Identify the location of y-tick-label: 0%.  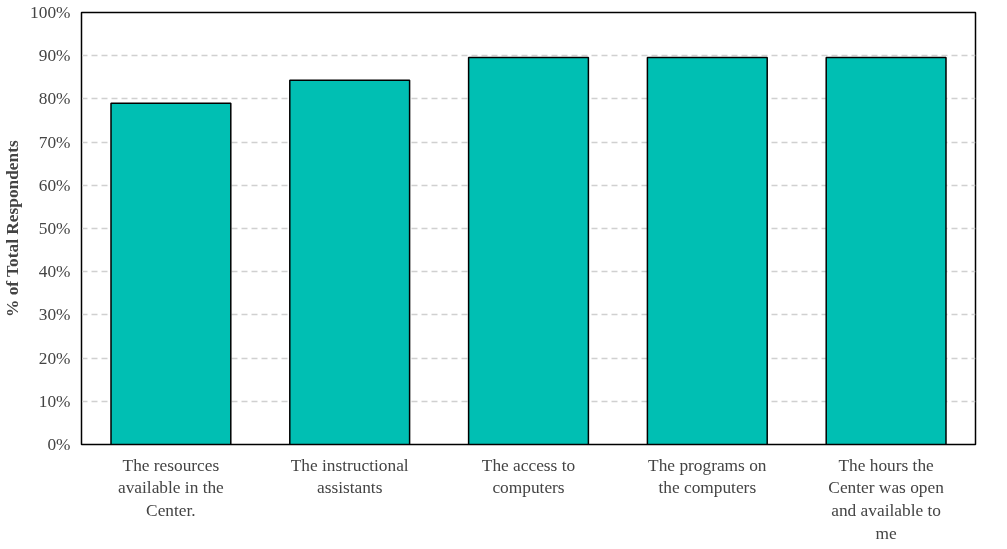
(59, 444).